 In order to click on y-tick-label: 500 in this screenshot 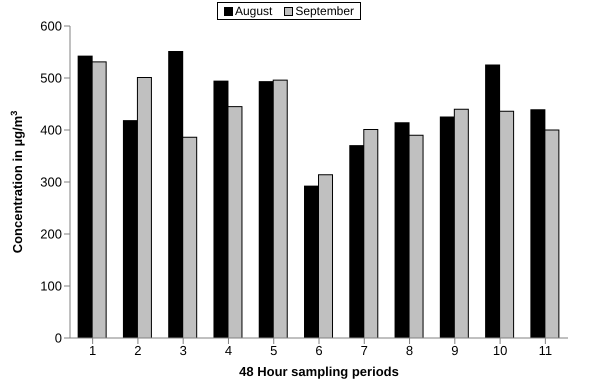, I will do `click(51, 78)`.